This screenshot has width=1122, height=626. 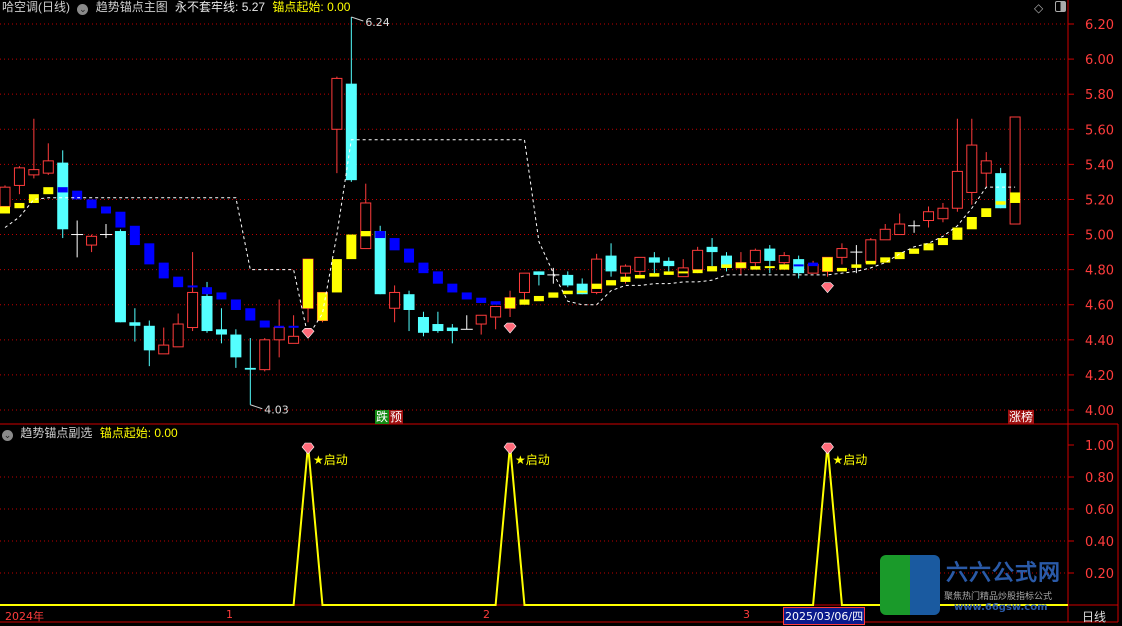 I want to click on price-tick-label: 6.20, so click(x=1099, y=25).